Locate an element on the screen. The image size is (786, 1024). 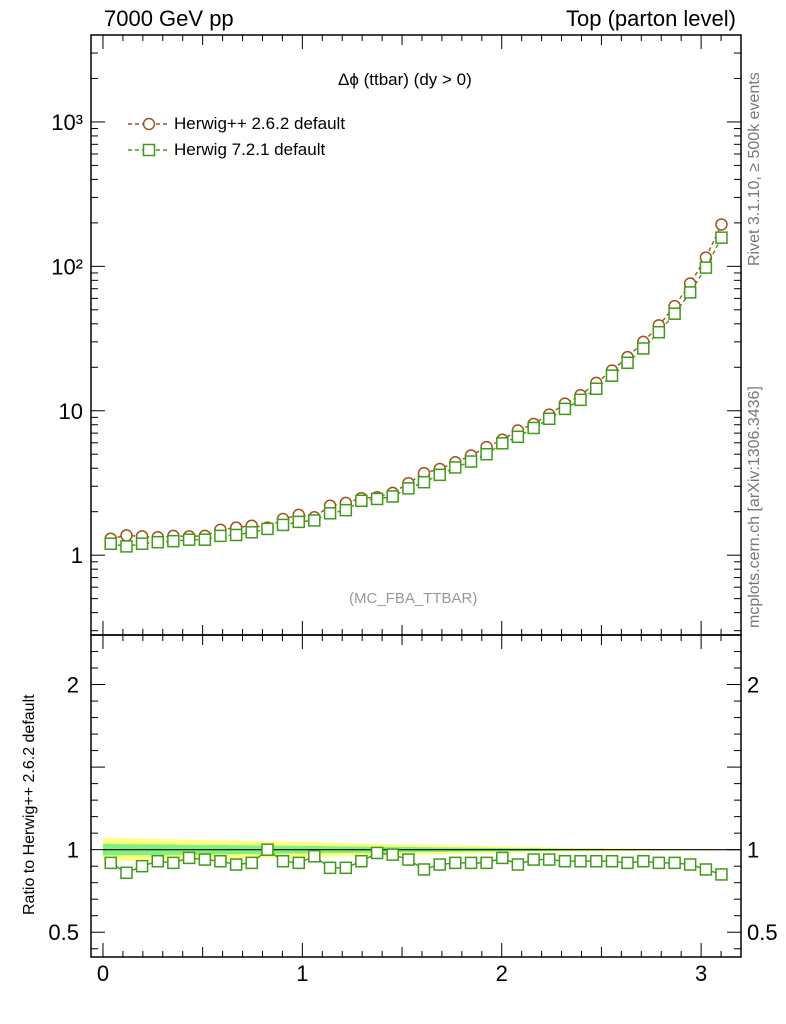
ratio-y-tick-label-right: 2 is located at coordinates (753, 685).